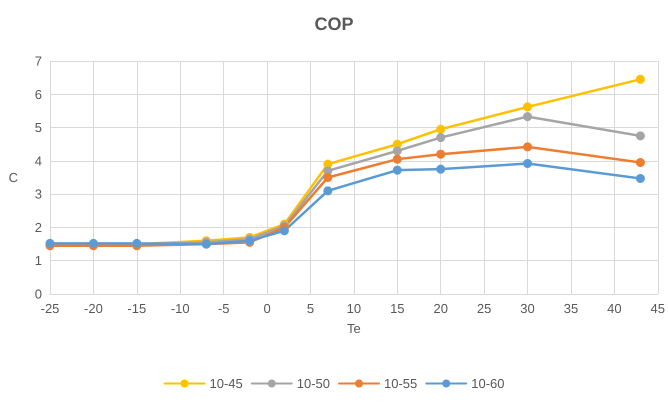  I want to click on y-tick-label: 3, so click(38, 194).